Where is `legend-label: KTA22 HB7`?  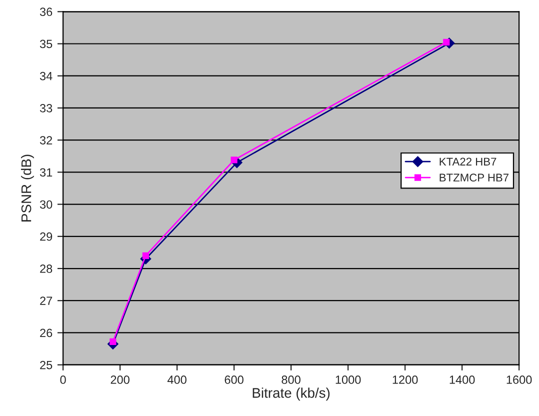 legend-label: KTA22 HB7 is located at coordinates (468, 162).